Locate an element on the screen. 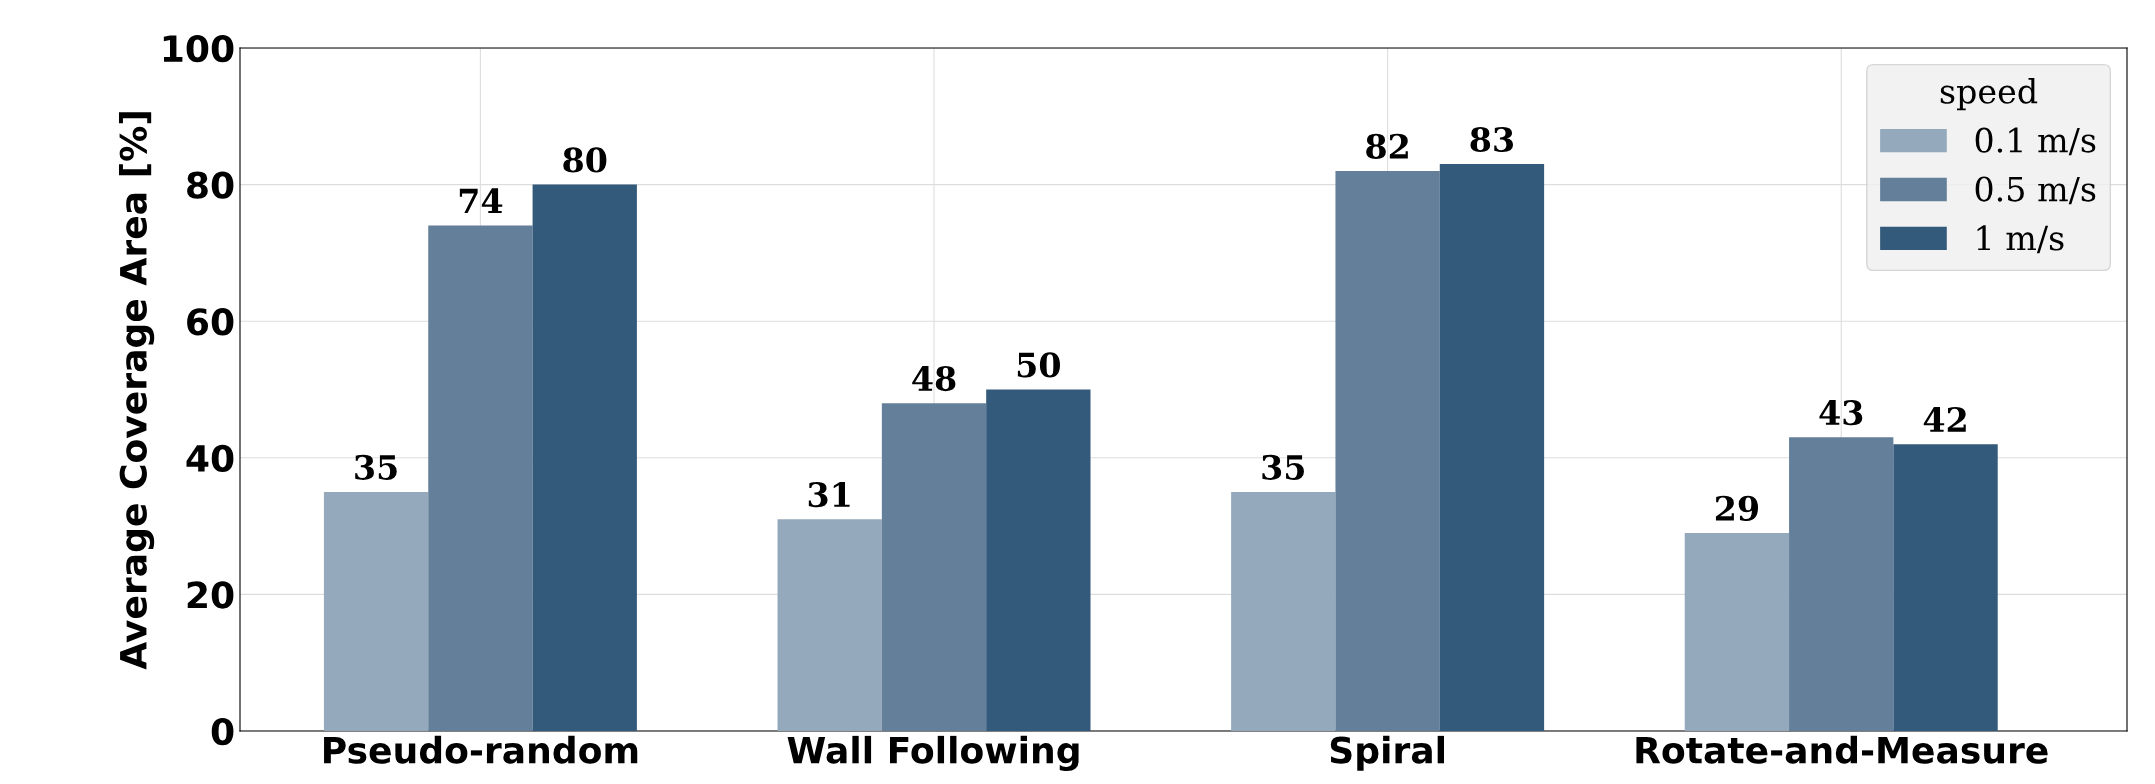  legend-label: 0.5 m/s is located at coordinates (2035, 190).